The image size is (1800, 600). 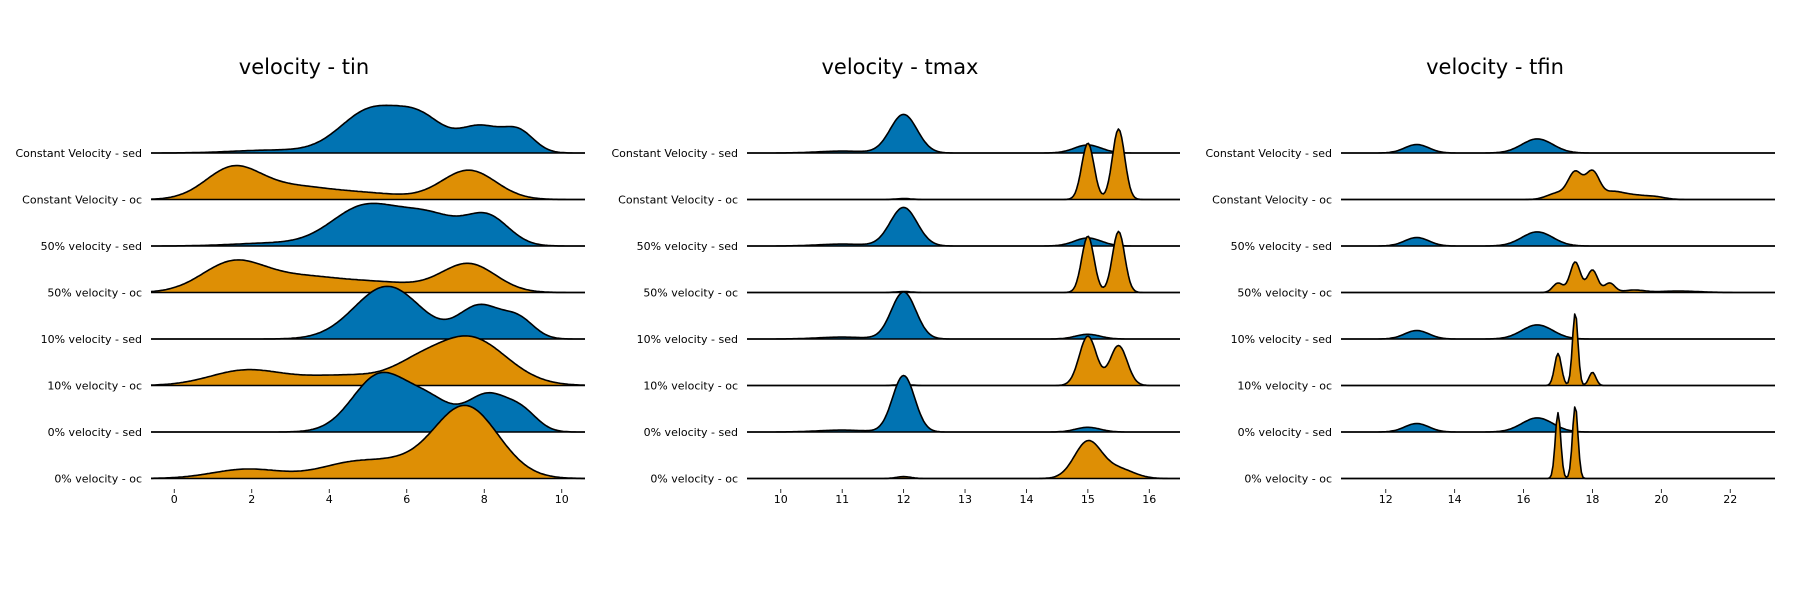 I want to click on x-tick-label: 13, so click(x=965, y=499).